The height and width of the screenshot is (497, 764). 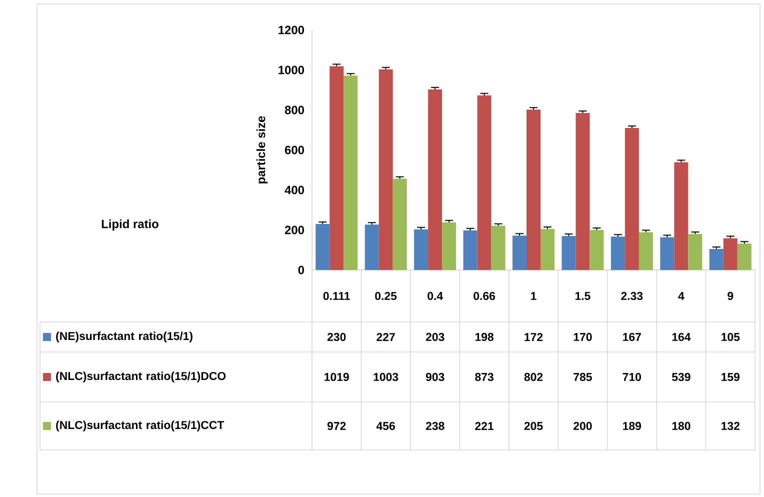 What do you see at coordinates (583, 377) in the screenshot?
I see `data-label: 785` at bounding box center [583, 377].